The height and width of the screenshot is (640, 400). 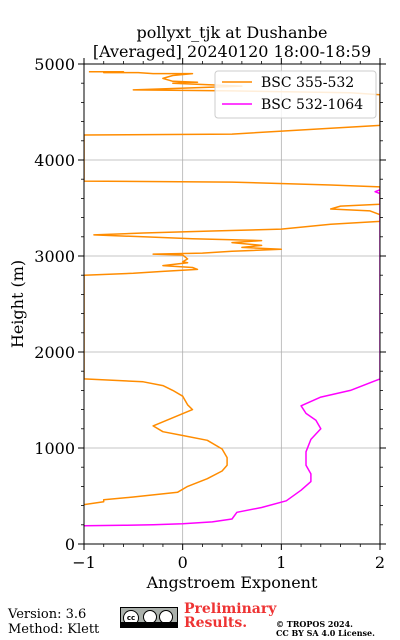 I want to click on legend-label-bsc-532-1064: BSC 532-1064, so click(x=312, y=105).